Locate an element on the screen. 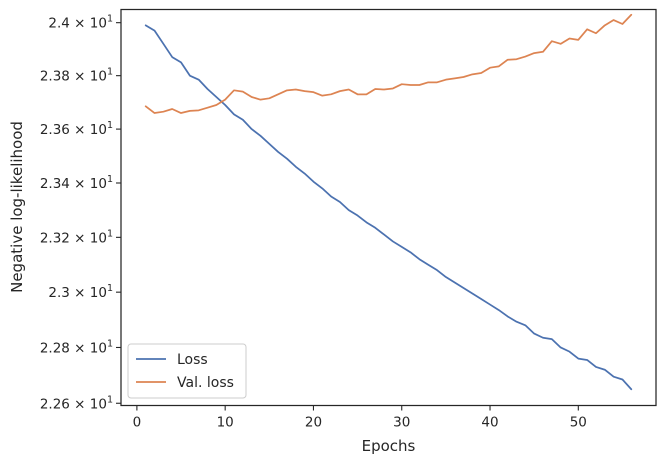  x-tick-label: 50 is located at coordinates (578, 423).